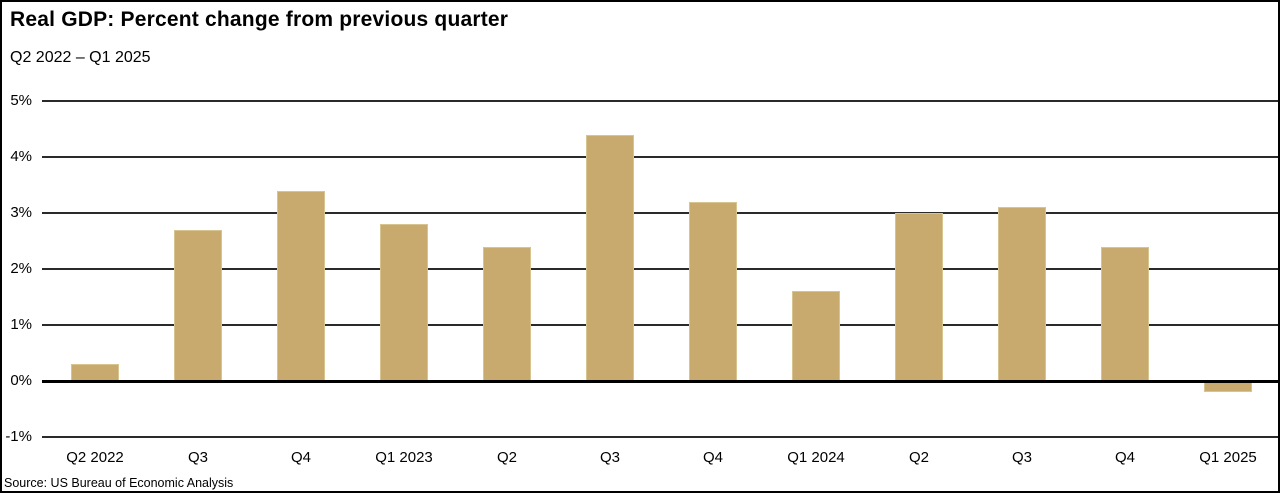 The height and width of the screenshot is (493, 1280). I want to click on x-tick-label: Q1 2025, so click(1228, 457).